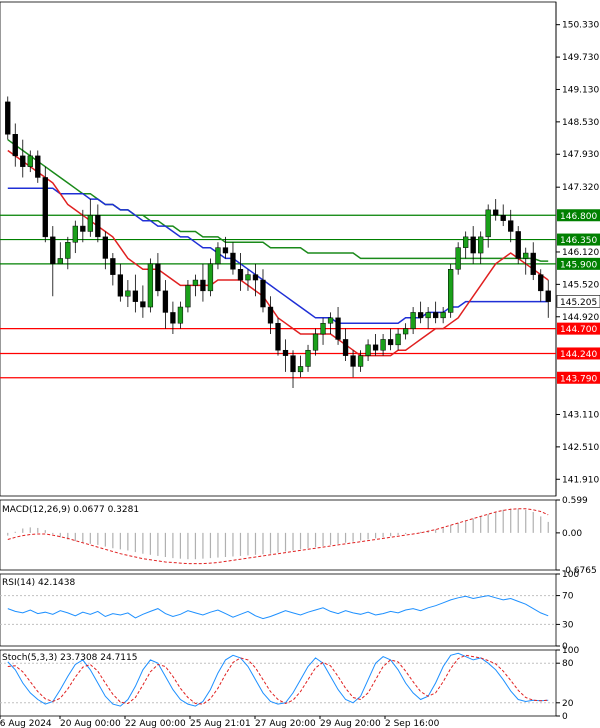  Describe the element at coordinates (568, 704) in the screenshot. I see `stoch-tick-label: 20` at that location.